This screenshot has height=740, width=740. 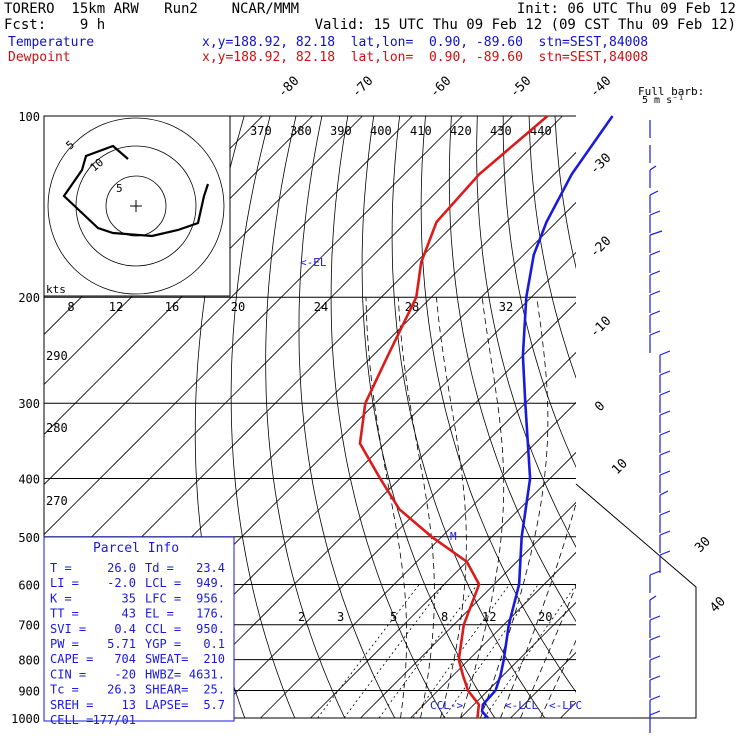 I want to click on pressure-tick-label: 200, so click(x=29, y=298).